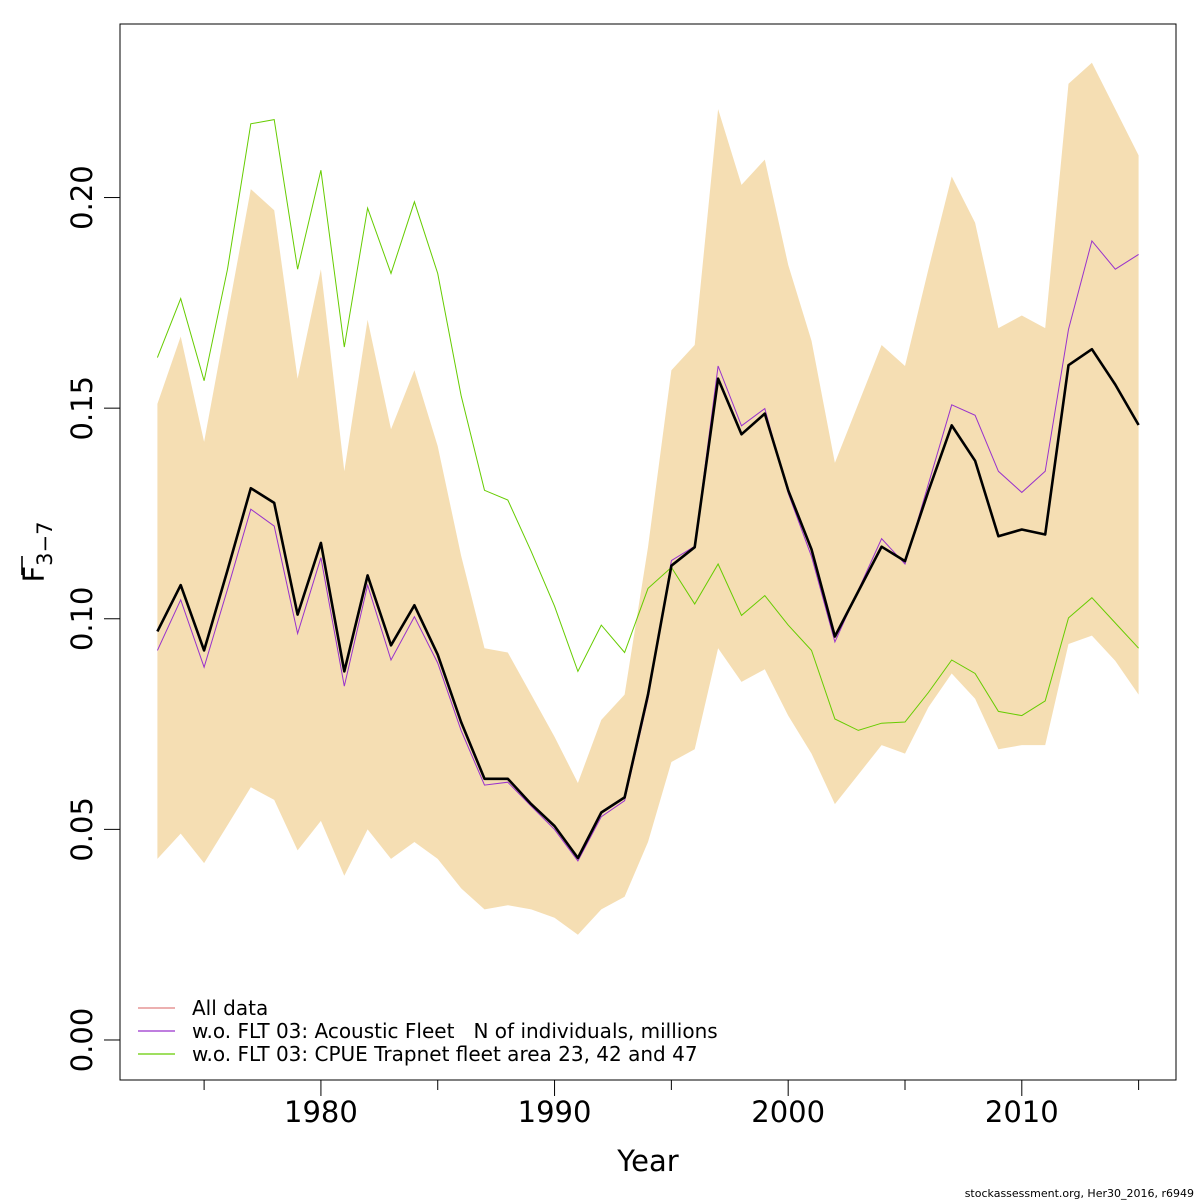  I want to click on y-tick-label: 0.20, so click(82, 197).